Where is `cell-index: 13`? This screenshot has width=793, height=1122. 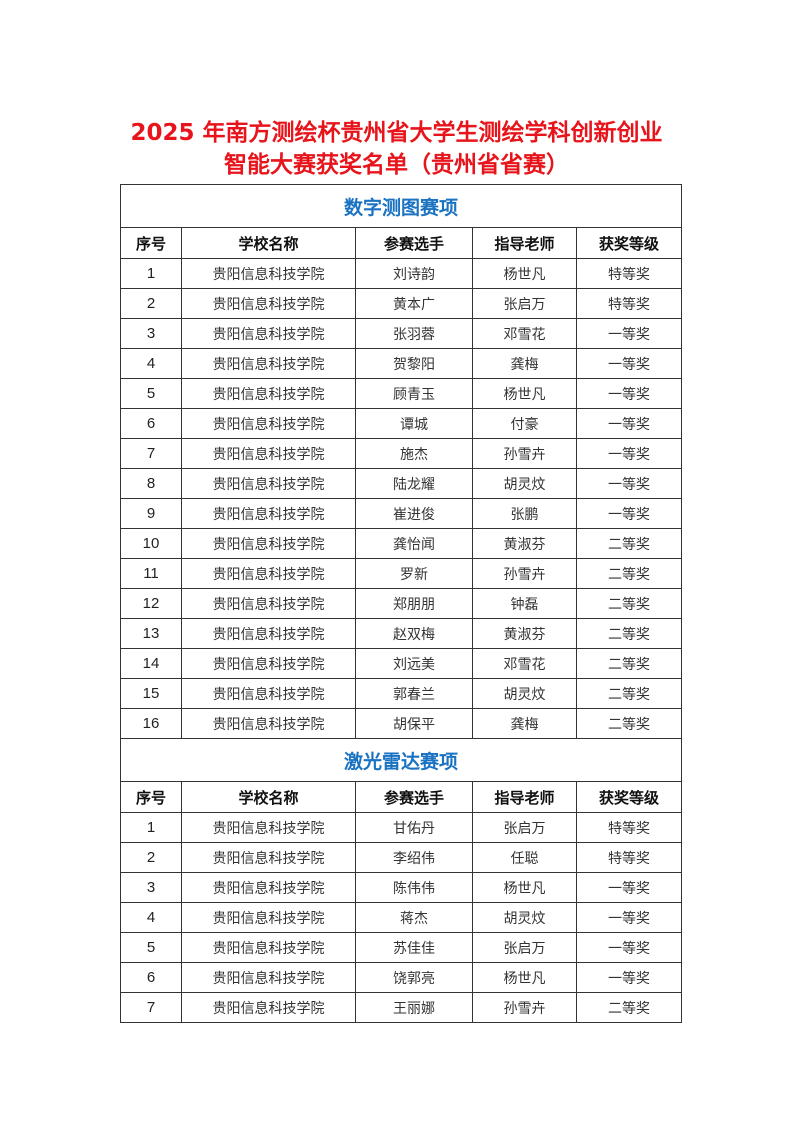 cell-index: 13 is located at coordinates (151, 633).